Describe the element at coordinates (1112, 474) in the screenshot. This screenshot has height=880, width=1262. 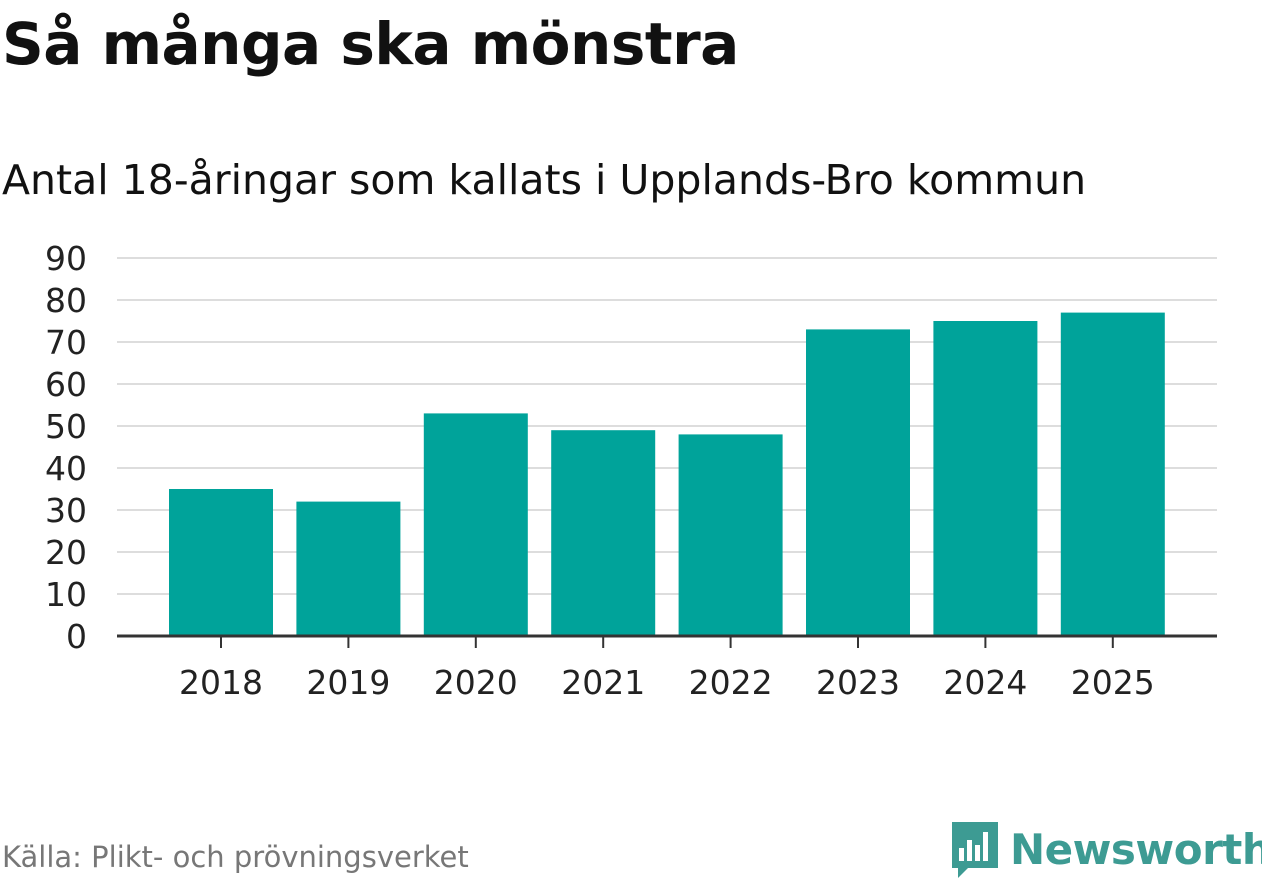
I see `bar-2025` at that location.